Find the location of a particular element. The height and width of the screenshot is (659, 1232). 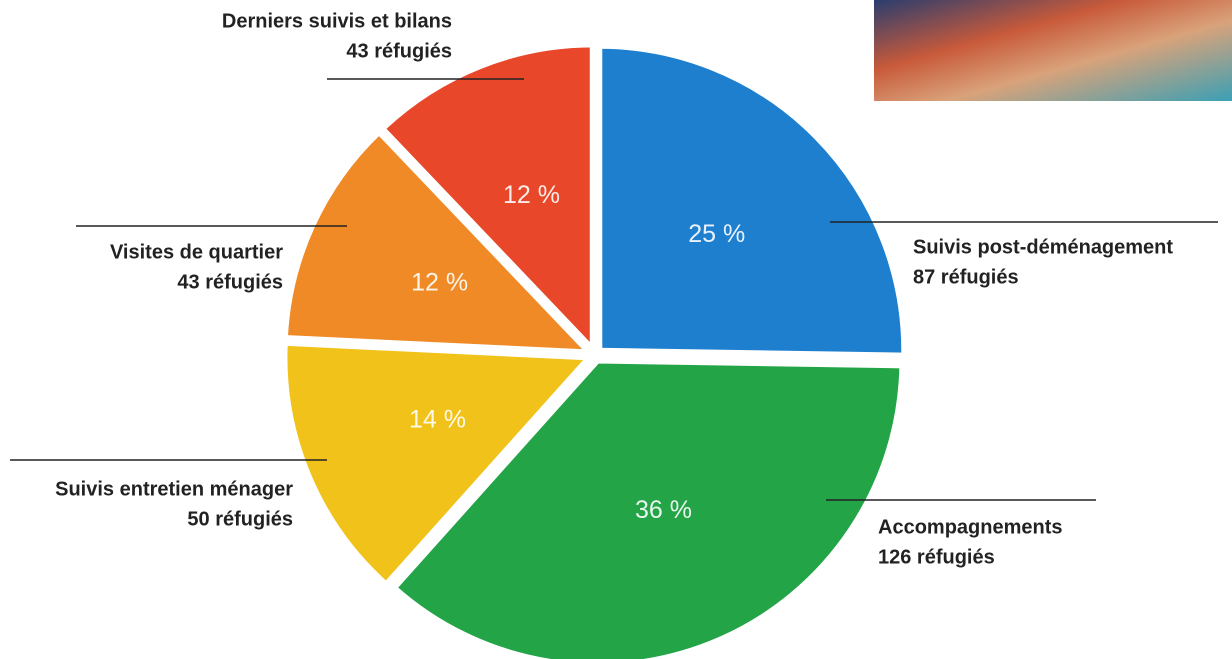

photo is located at coordinates (1053, 50).